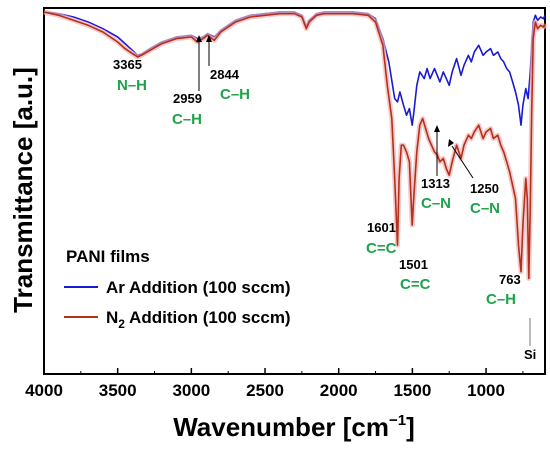 The width and height of the screenshot is (550, 452). What do you see at coordinates (436, 203) in the screenshot?
I see `peak-bond-1313: C–N` at bounding box center [436, 203].